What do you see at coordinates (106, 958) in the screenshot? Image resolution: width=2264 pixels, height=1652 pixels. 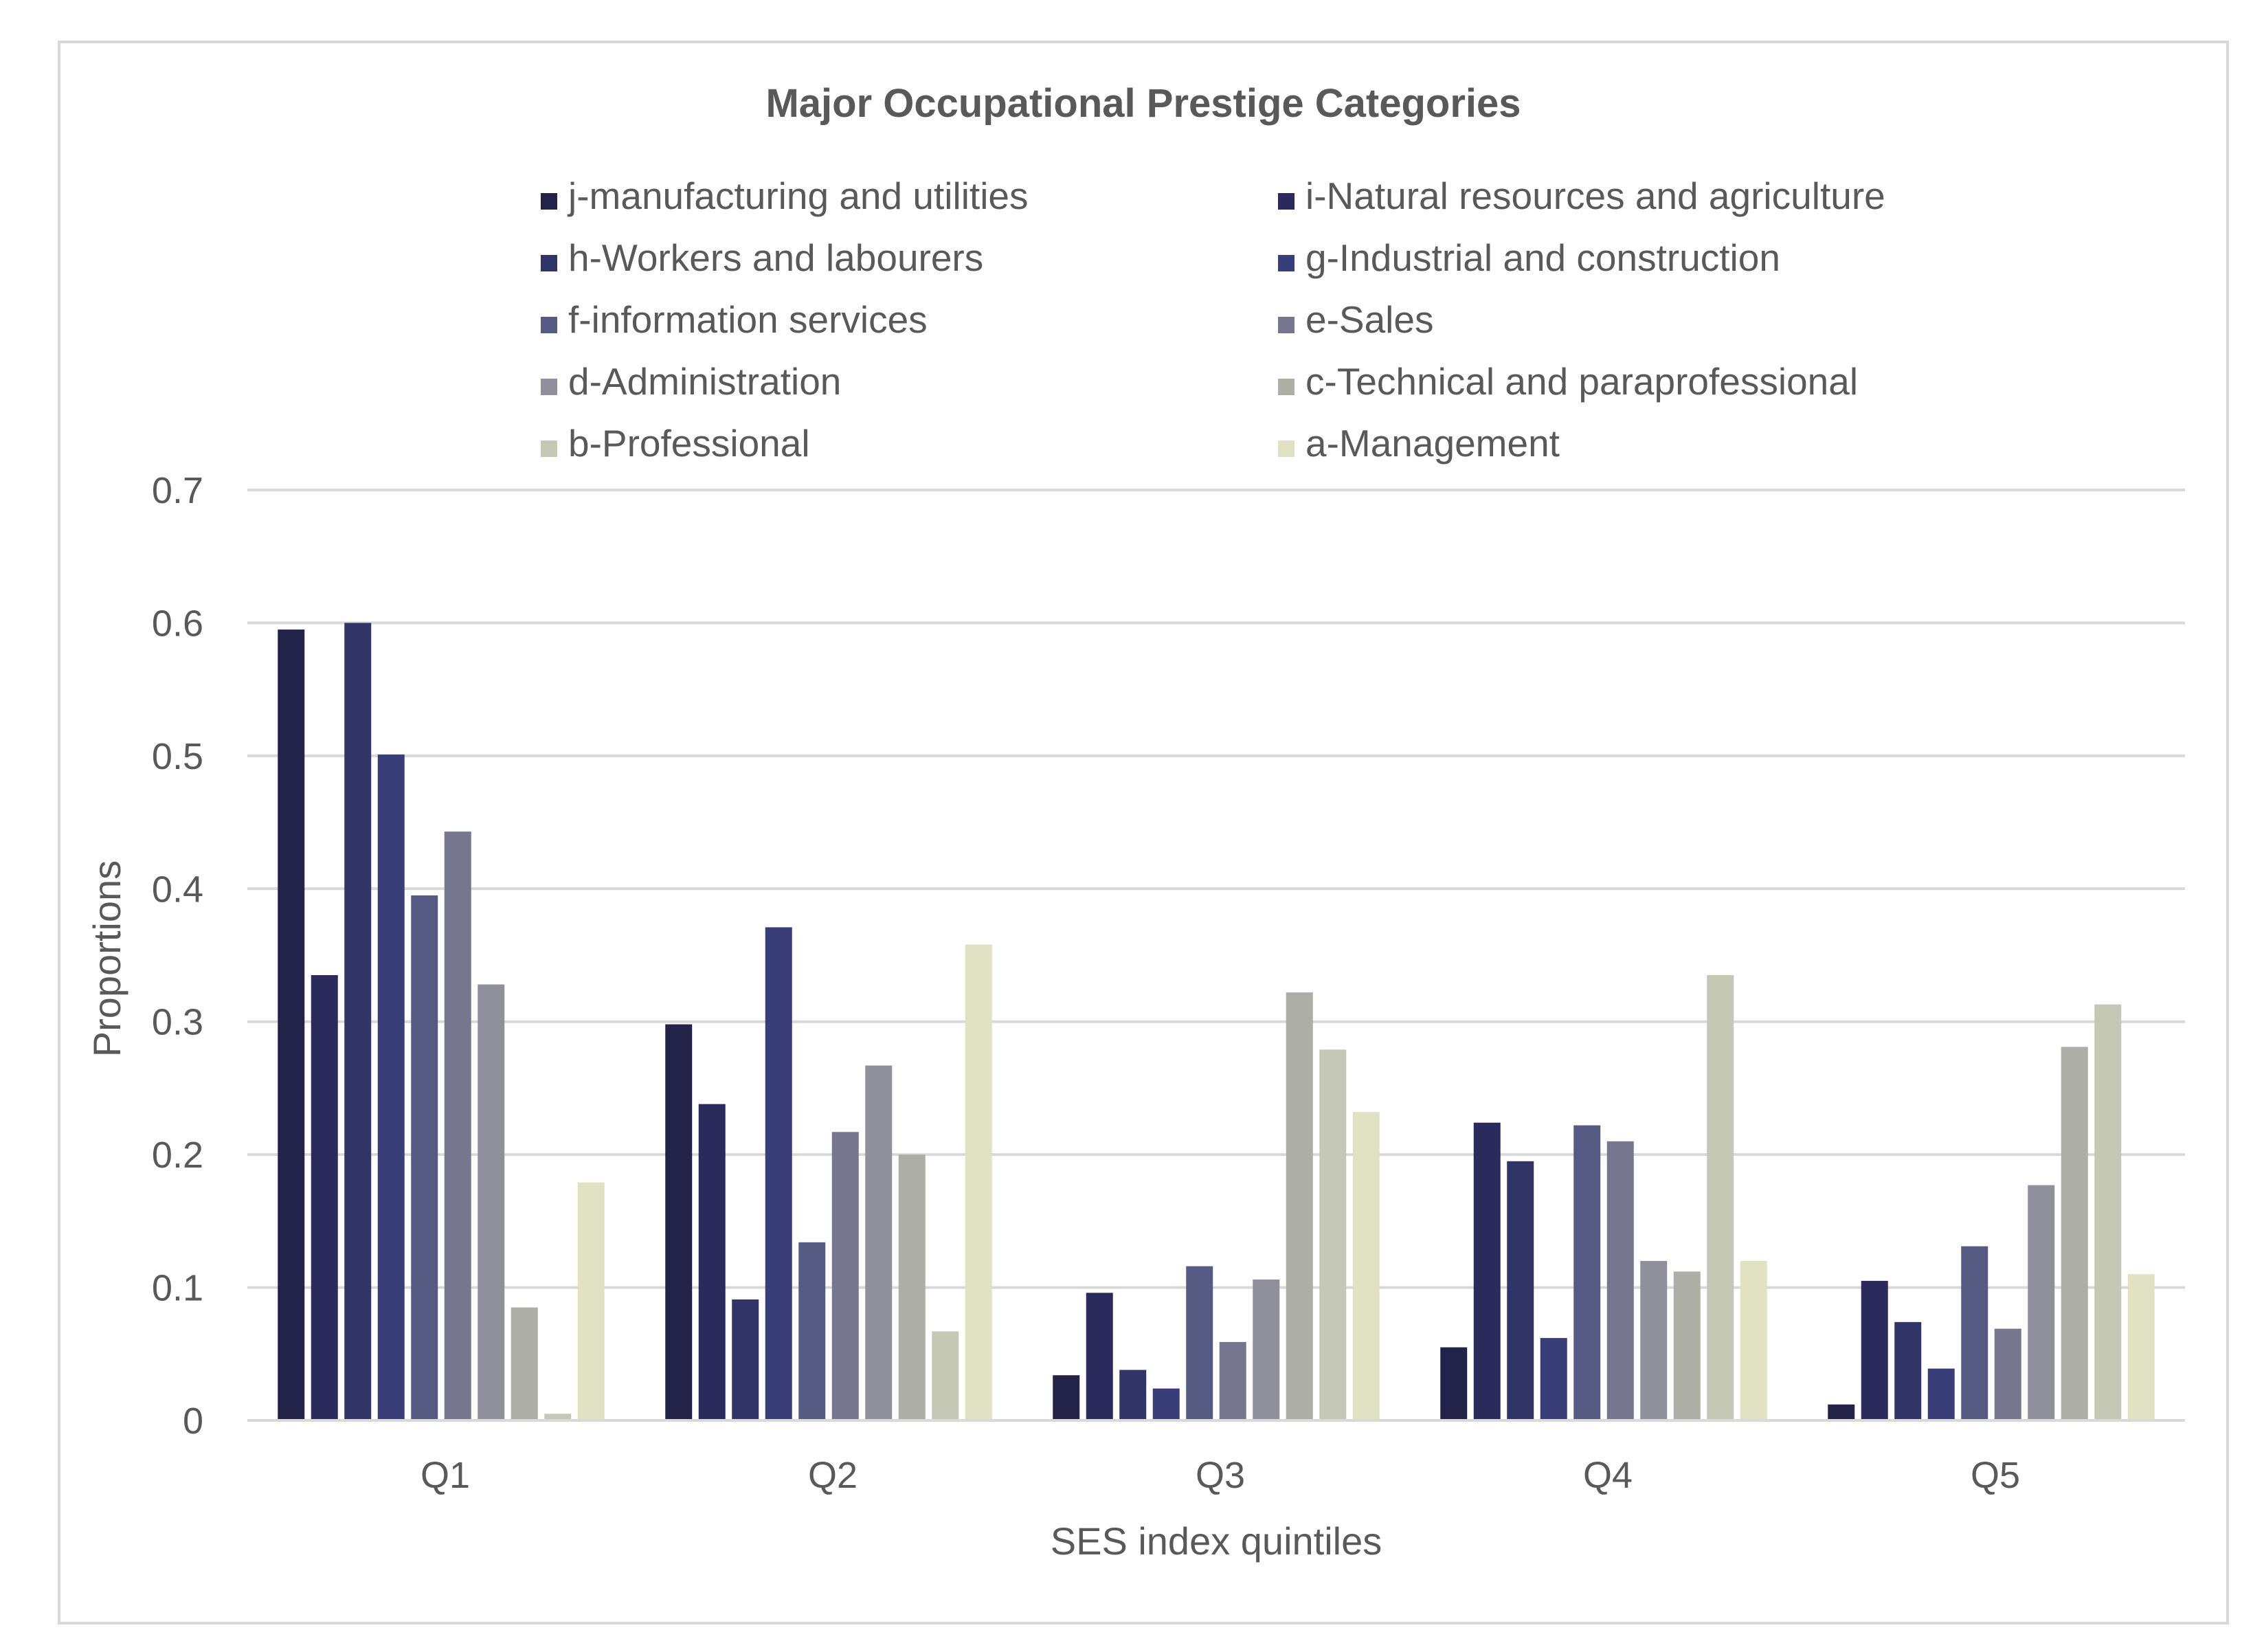 I see `y-axis-title: Proportions` at bounding box center [106, 958].